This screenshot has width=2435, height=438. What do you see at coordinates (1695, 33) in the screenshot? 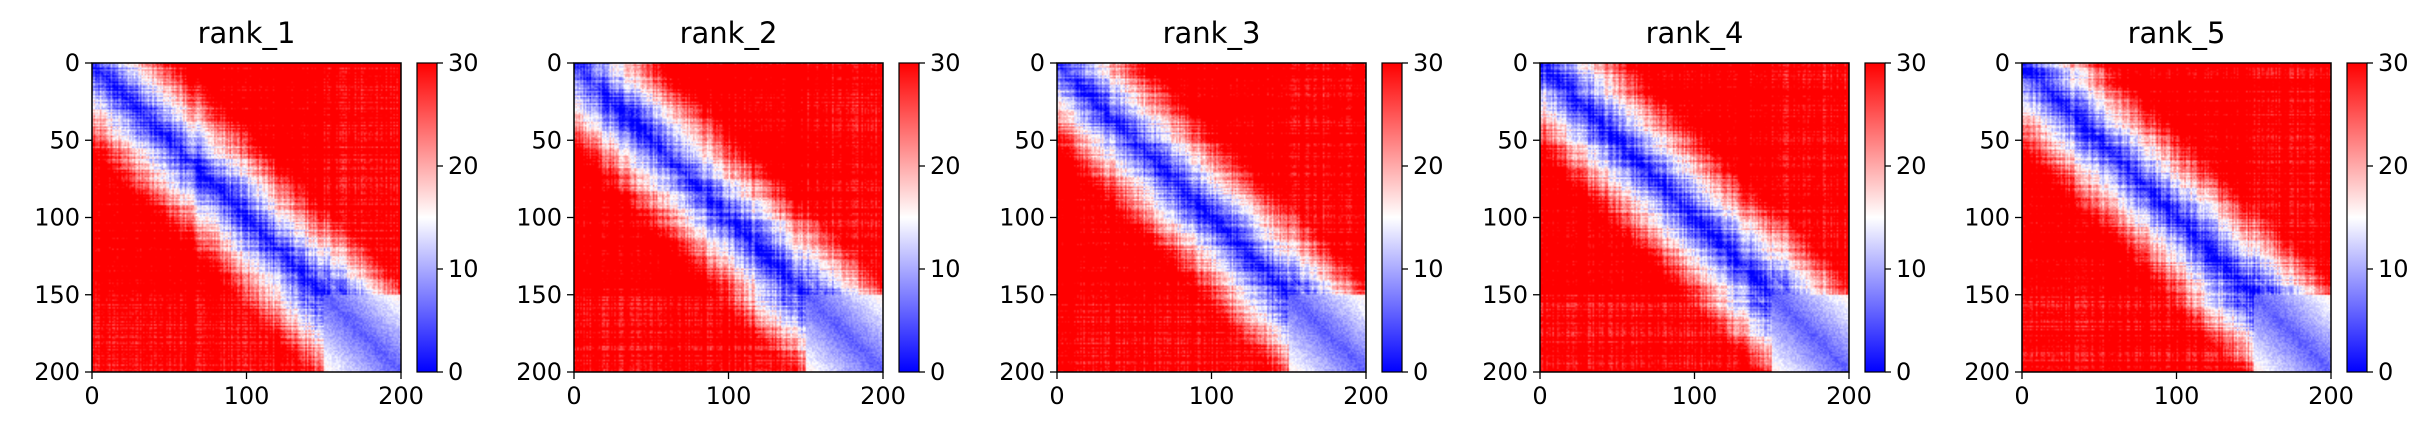
I see `panel-title: rank_4` at bounding box center [1695, 33].